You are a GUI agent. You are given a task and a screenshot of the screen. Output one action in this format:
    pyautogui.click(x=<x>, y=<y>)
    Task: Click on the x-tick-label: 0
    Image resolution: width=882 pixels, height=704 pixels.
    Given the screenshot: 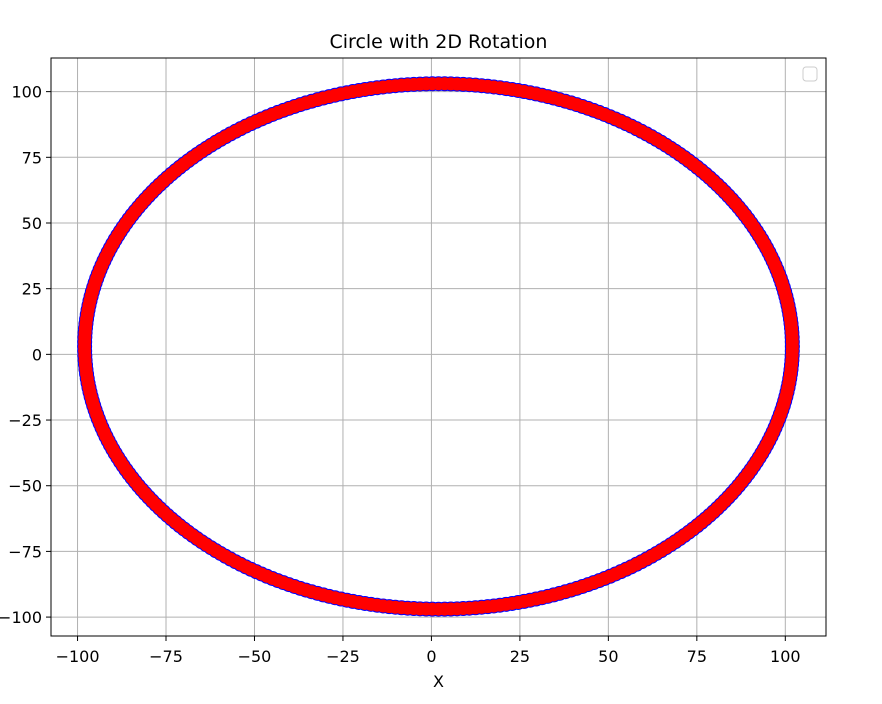 What is the action you would take?
    pyautogui.click(x=431, y=656)
    